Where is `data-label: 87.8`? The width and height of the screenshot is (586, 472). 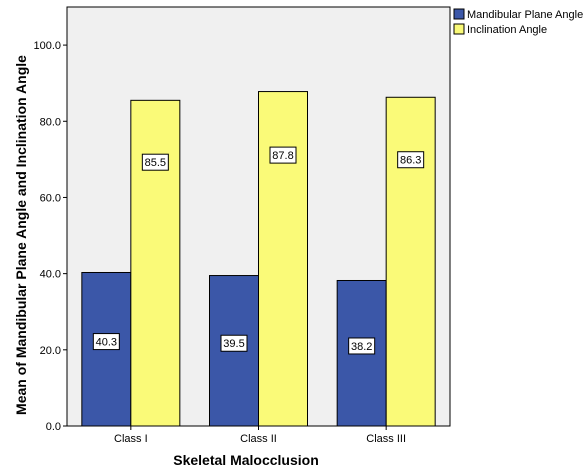
data-label: 87.8 is located at coordinates (282, 156).